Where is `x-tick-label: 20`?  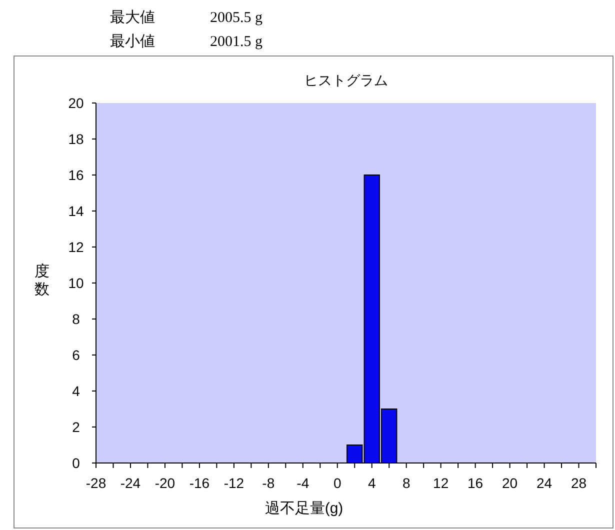
x-tick-label: 20 is located at coordinates (510, 483).